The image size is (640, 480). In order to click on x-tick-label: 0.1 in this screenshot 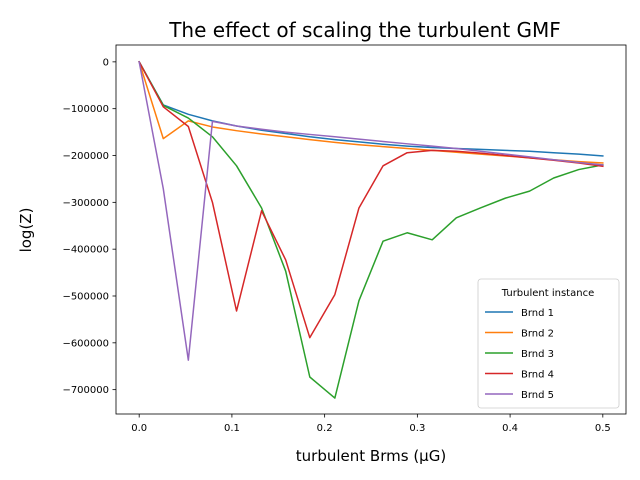, I will do `click(232, 428)`.